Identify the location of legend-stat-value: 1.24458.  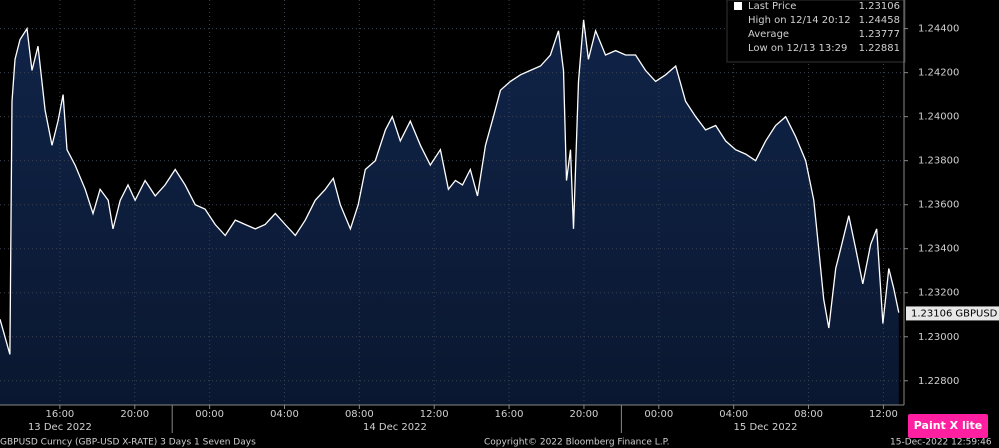
(879, 20).